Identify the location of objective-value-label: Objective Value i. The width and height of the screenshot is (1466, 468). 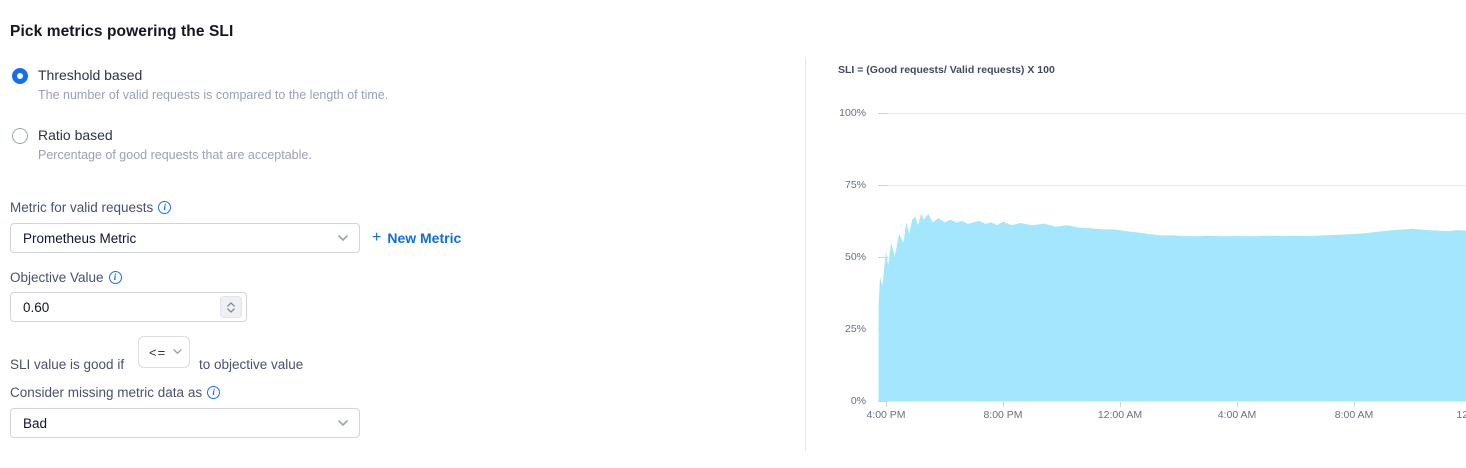
(66, 277).